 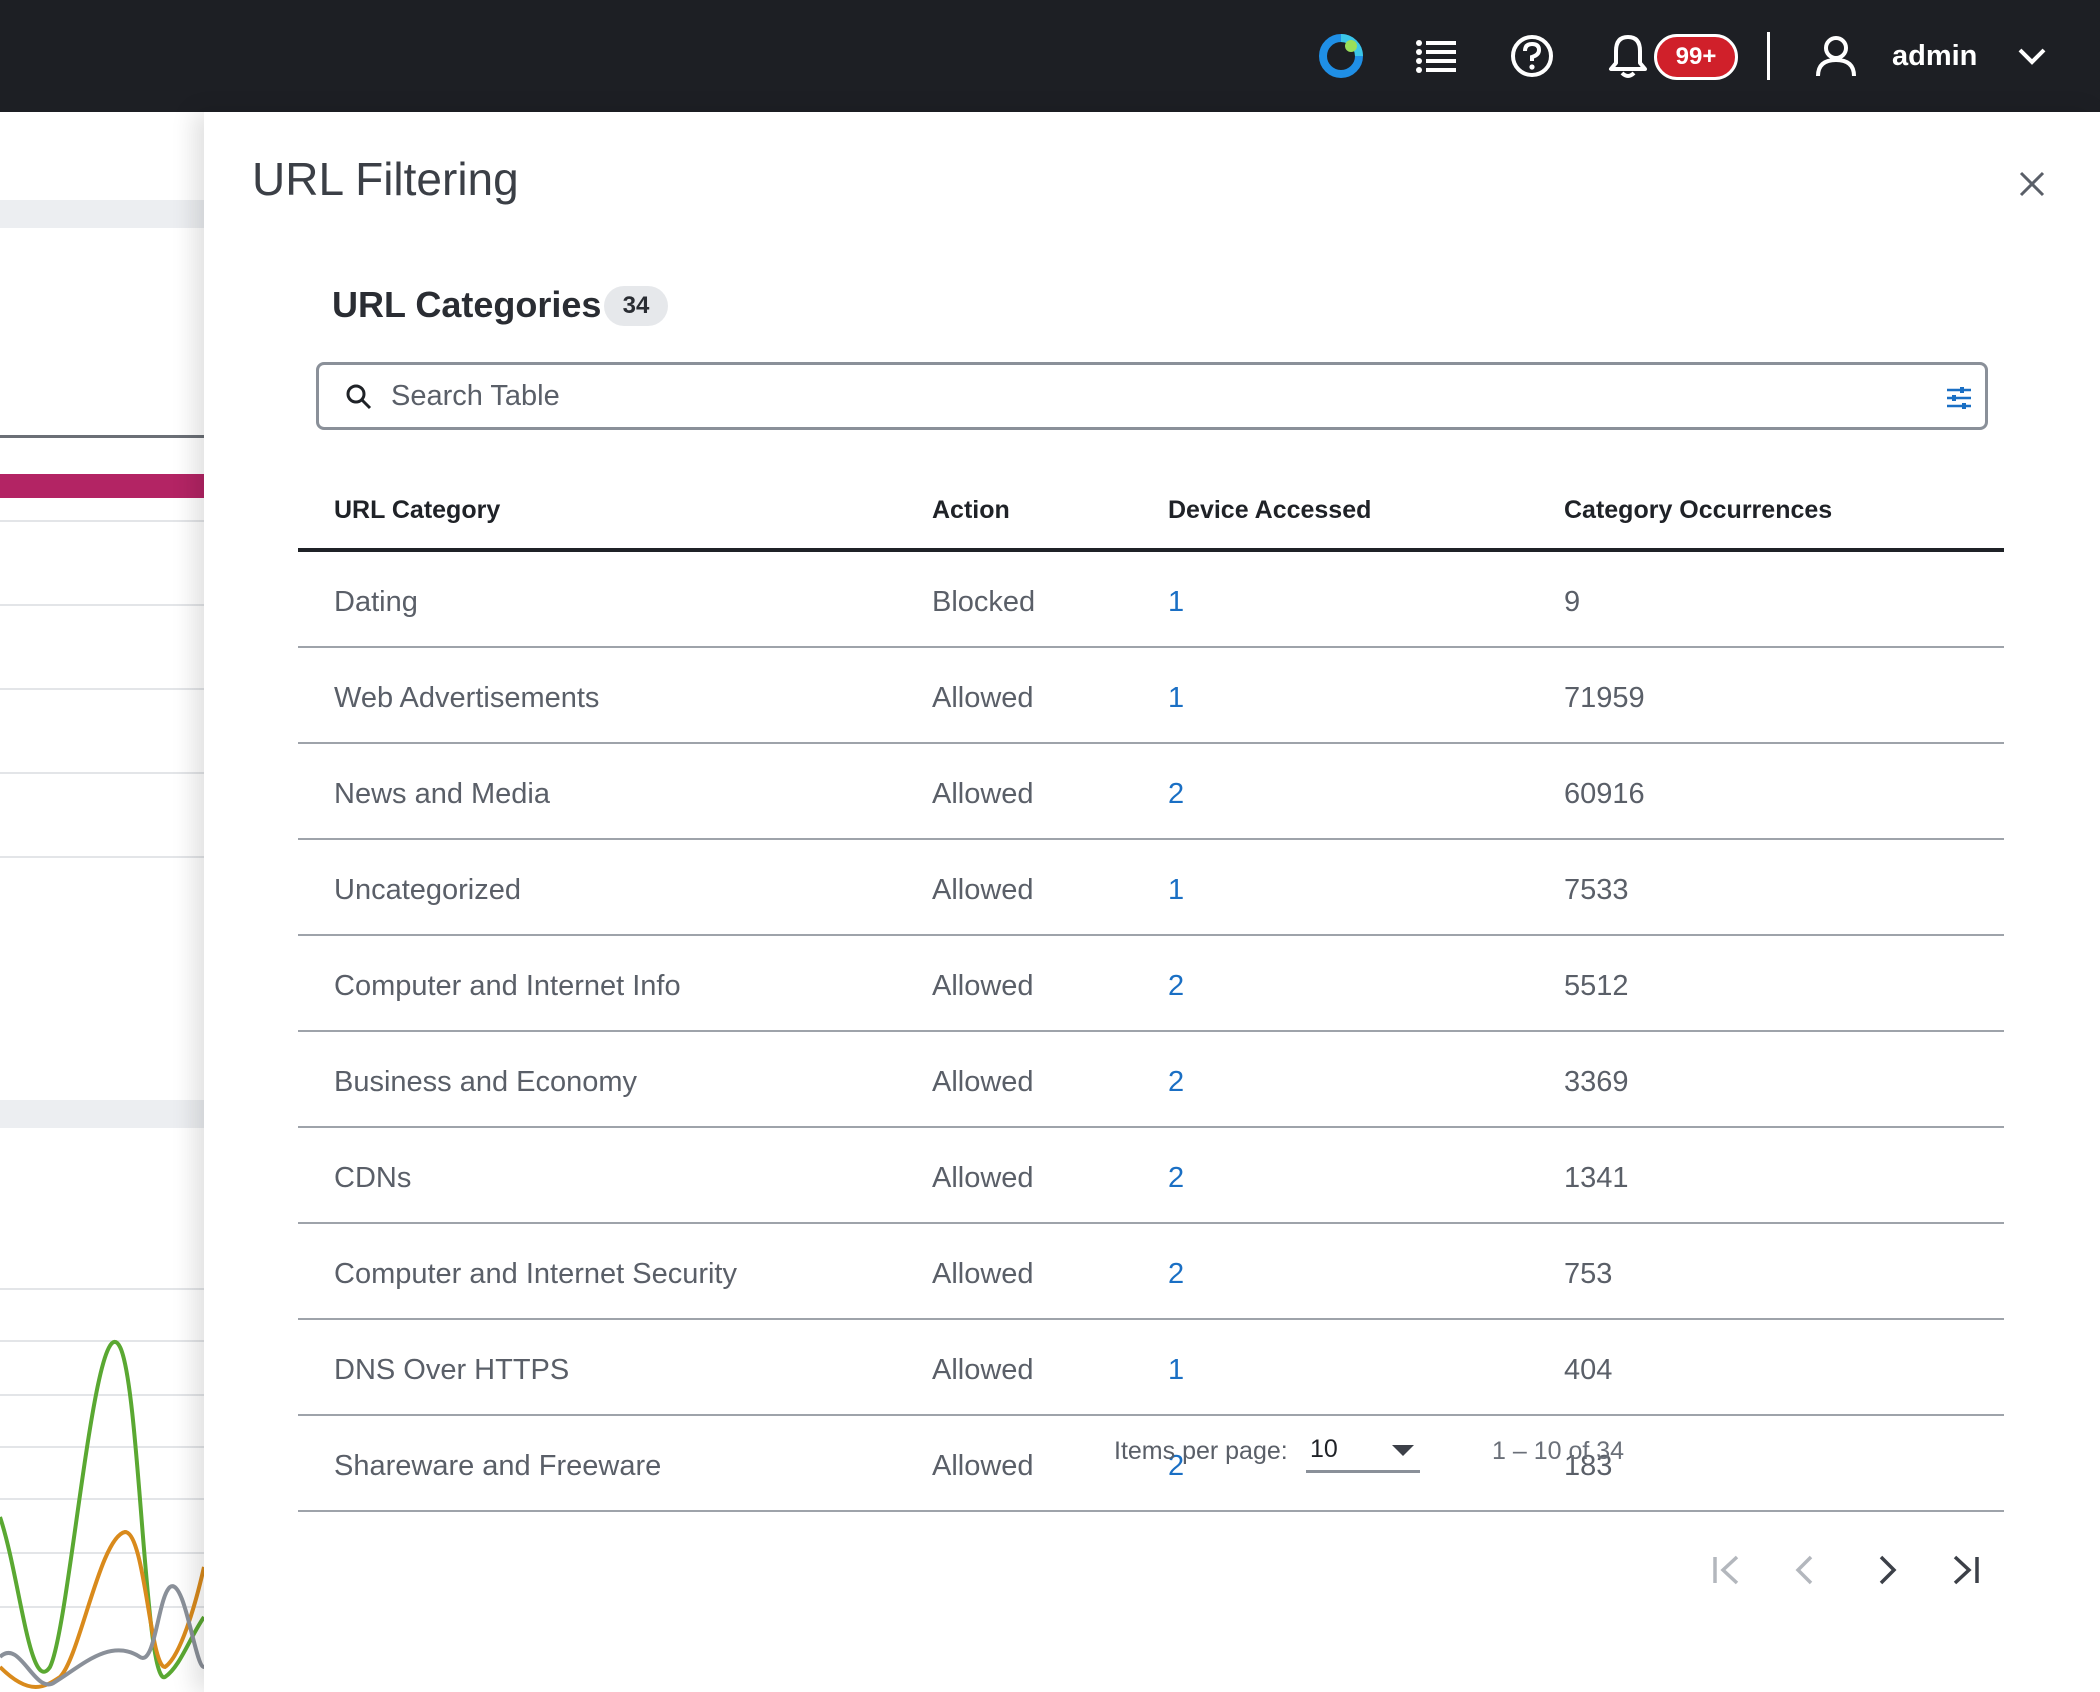 I want to click on cell-category: News and Media, so click(x=442, y=794).